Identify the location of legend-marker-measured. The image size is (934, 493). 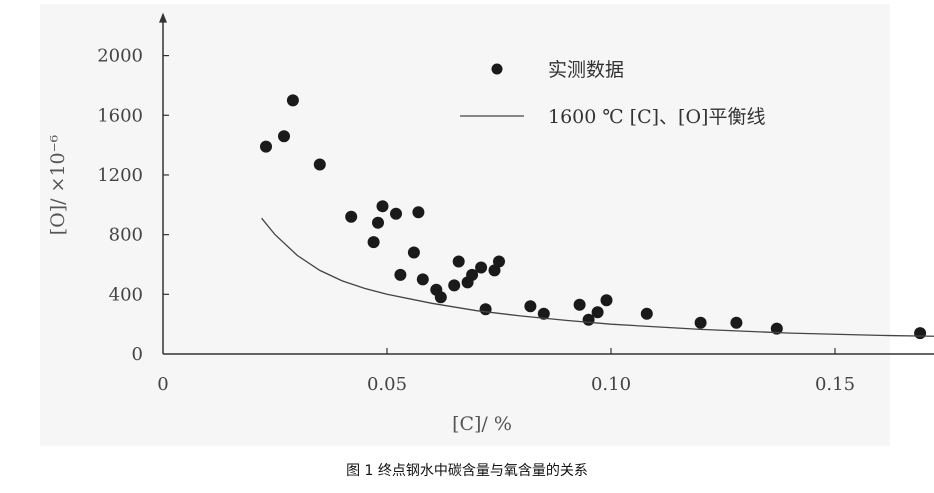
(497, 69).